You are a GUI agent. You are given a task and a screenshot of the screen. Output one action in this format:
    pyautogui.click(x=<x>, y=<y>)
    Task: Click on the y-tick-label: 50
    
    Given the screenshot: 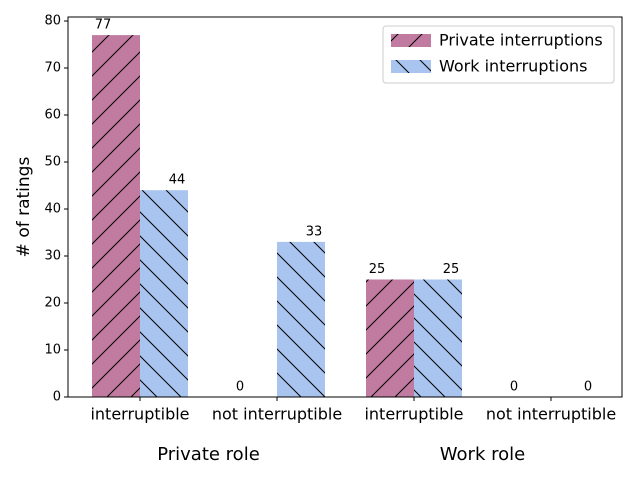 What is the action you would take?
    pyautogui.click(x=52, y=161)
    